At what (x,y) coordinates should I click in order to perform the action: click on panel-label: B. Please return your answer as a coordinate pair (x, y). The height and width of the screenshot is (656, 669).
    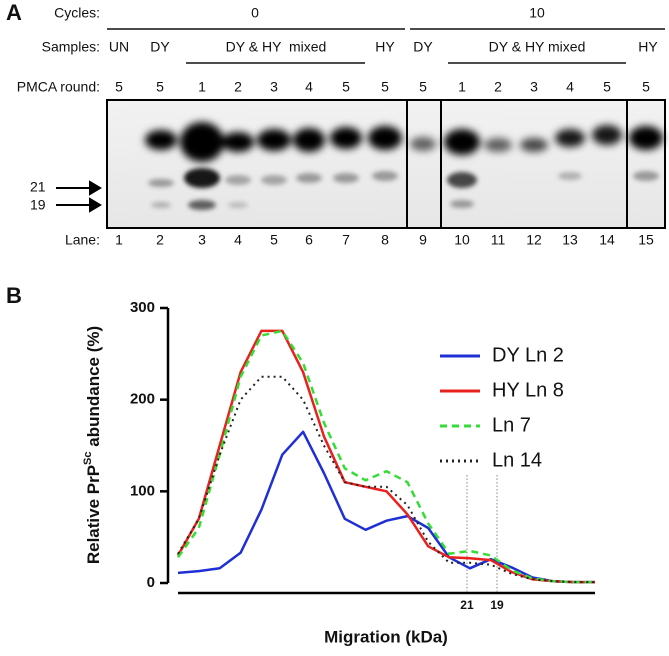
    Looking at the image, I should click on (14, 295).